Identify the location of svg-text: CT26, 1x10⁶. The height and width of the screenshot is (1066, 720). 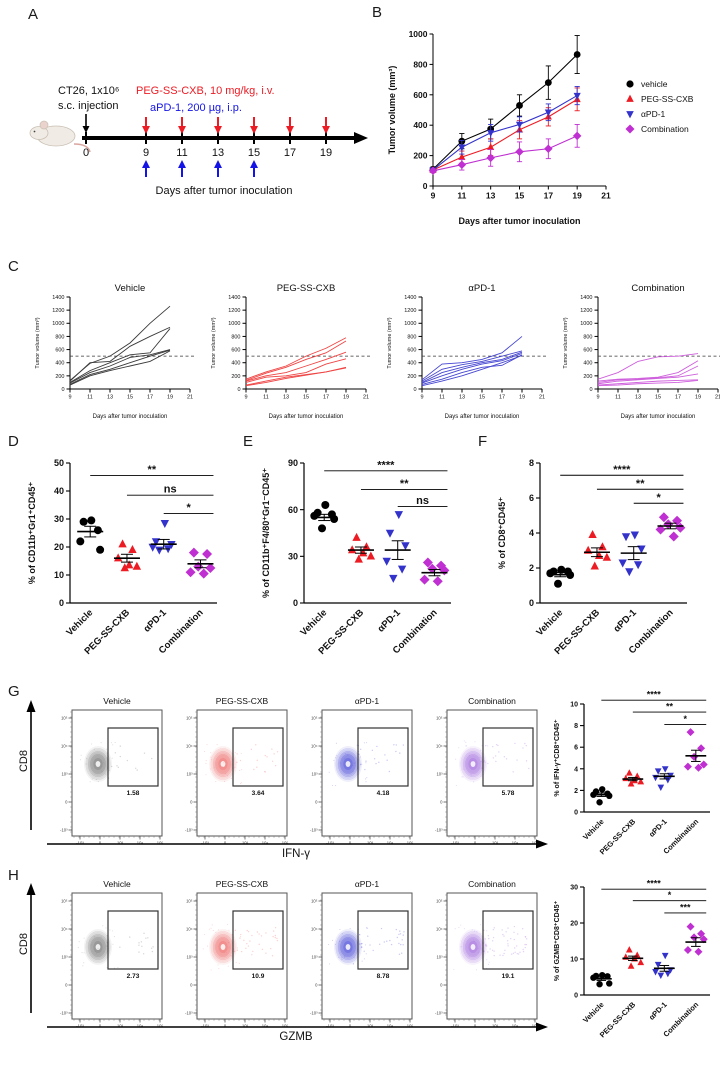
(88, 91).